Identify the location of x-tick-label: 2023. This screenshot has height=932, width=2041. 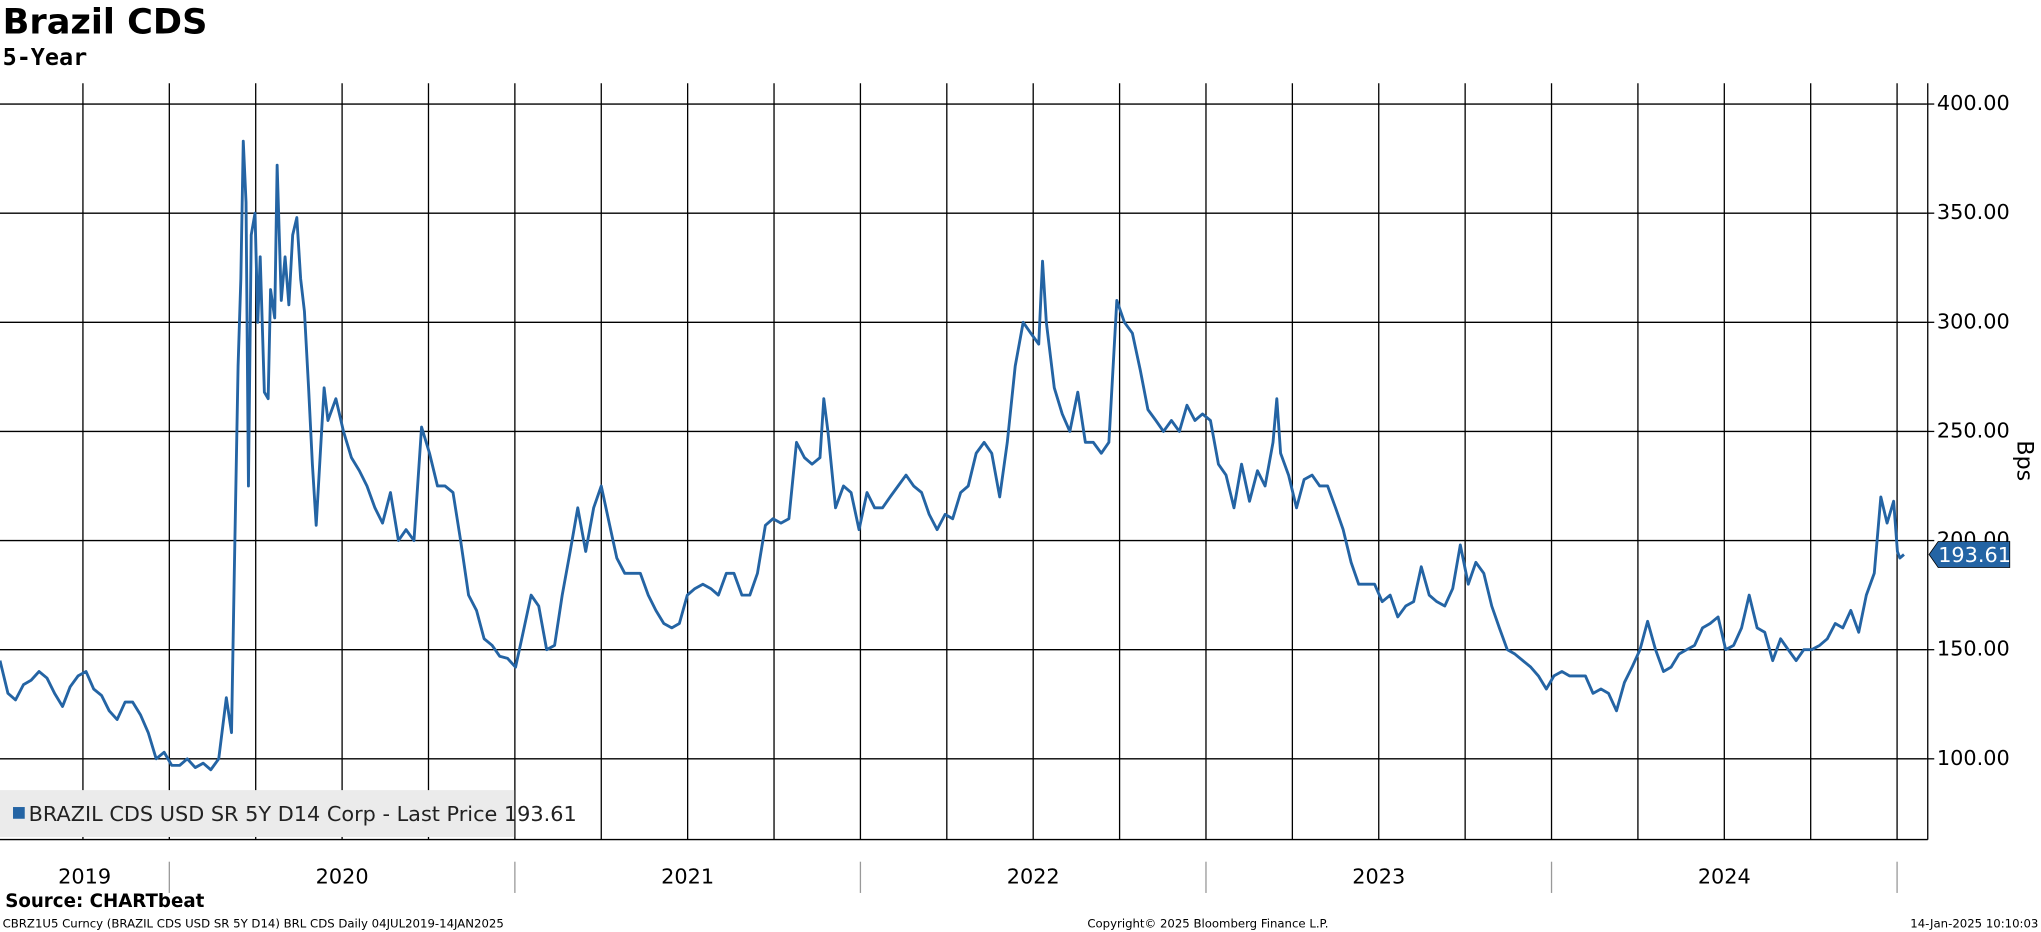
(1378, 876).